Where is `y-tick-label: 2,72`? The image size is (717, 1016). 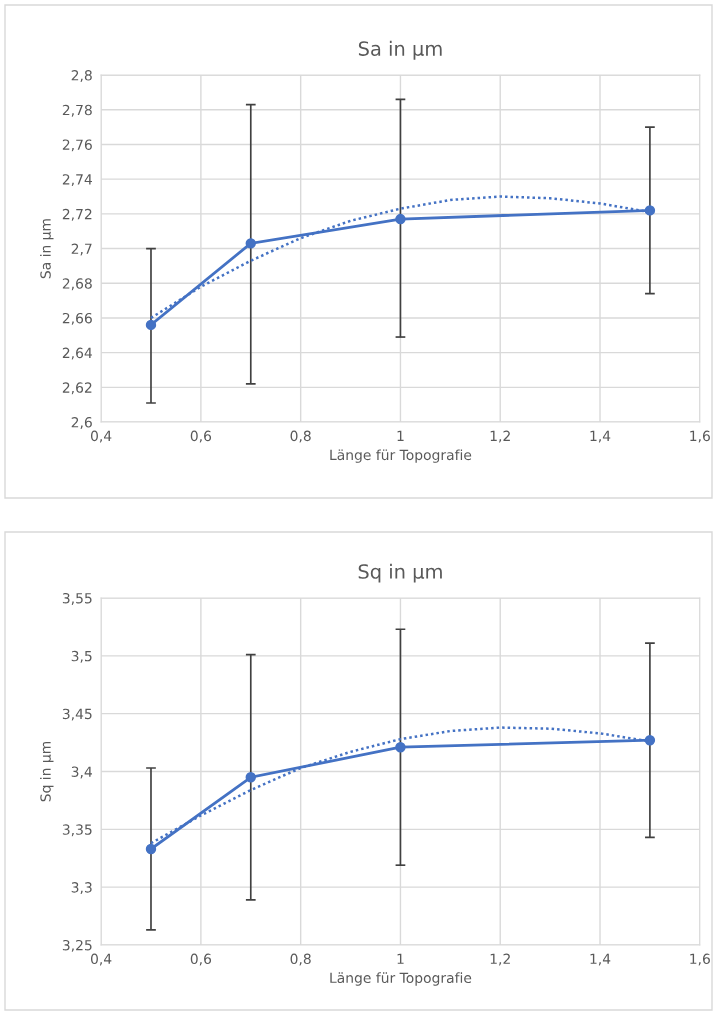 y-tick-label: 2,72 is located at coordinates (77, 214).